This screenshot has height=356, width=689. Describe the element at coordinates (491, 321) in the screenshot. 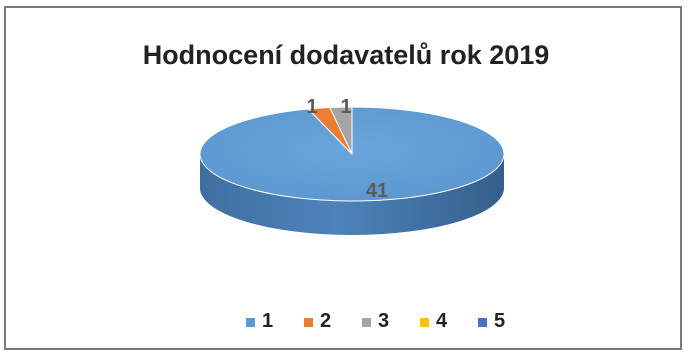

I see `legend-item-5: 5` at that location.